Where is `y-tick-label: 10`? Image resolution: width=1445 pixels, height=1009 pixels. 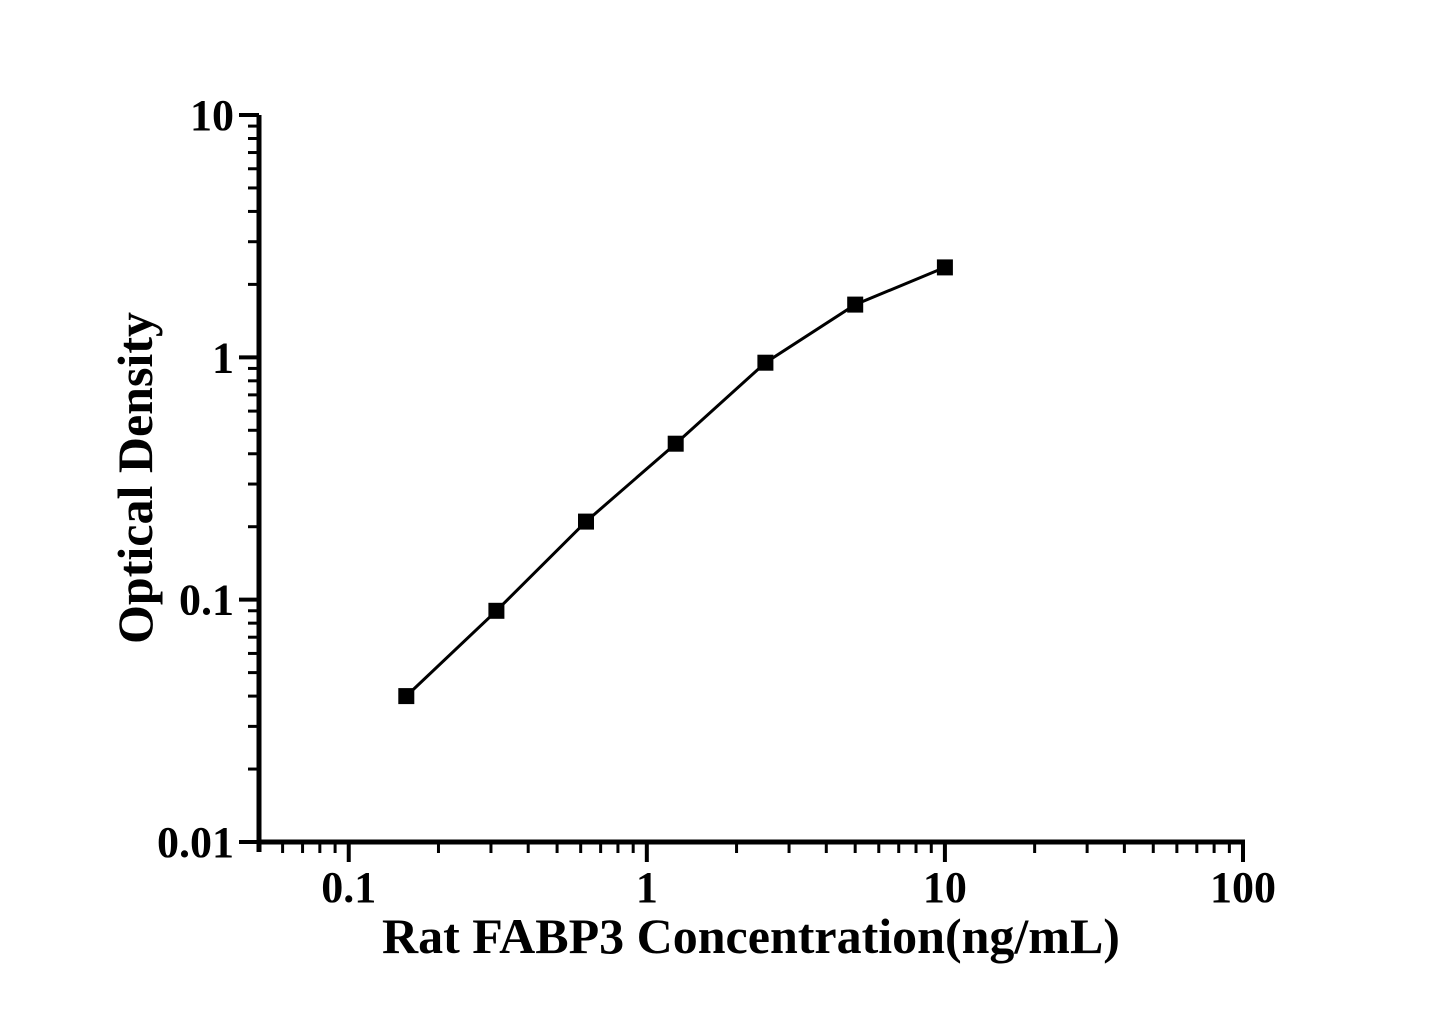
y-tick-label: 10 is located at coordinates (212, 115).